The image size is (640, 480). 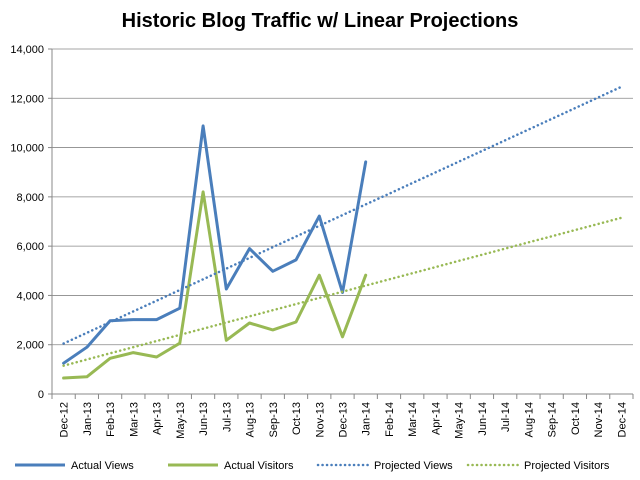 I want to click on x-tick-label: Jun-13, so click(x=204, y=419).